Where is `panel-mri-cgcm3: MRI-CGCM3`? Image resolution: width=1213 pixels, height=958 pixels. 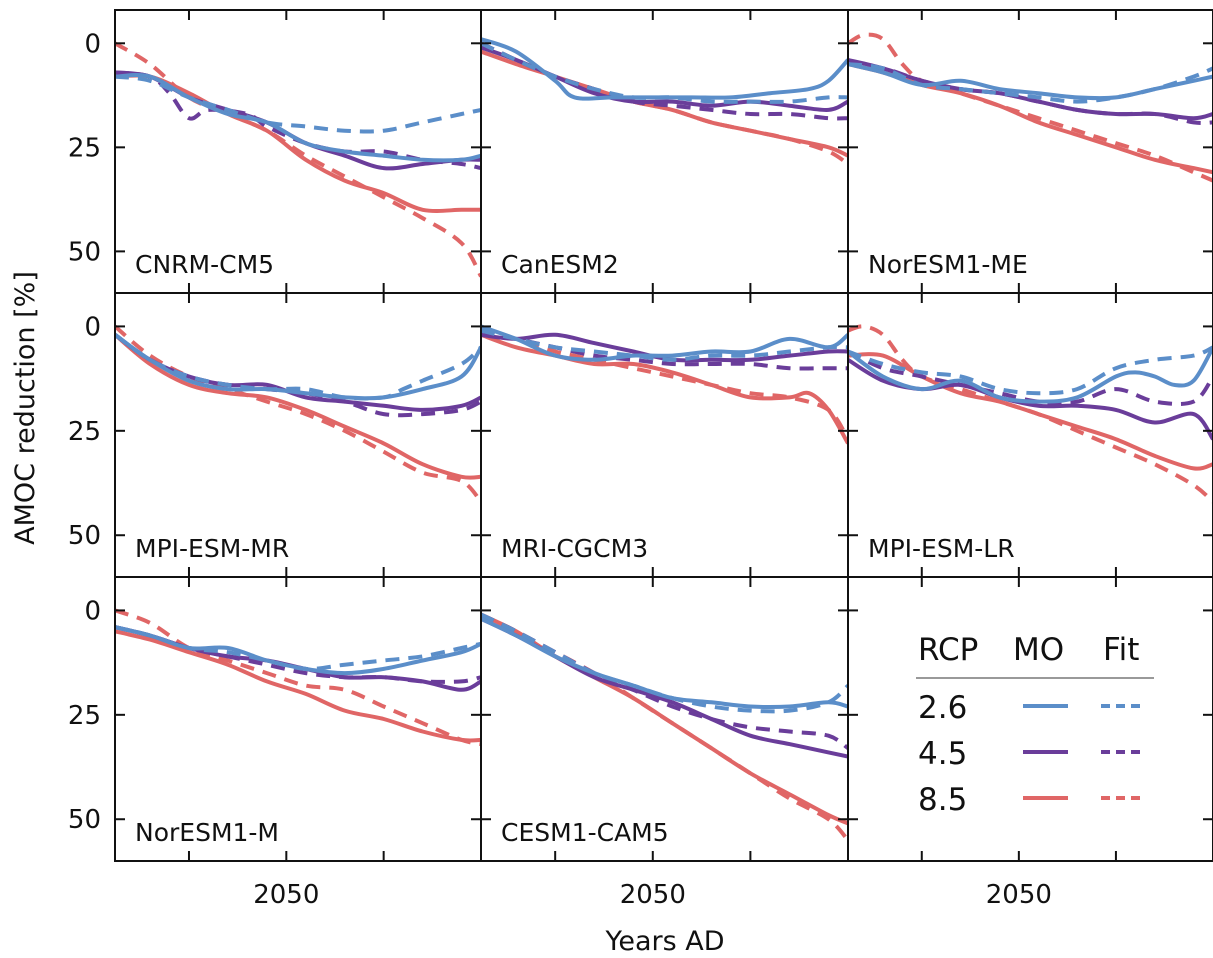
panel-mri-cgcm3: MRI-CGCM3 is located at coordinates (664, 435).